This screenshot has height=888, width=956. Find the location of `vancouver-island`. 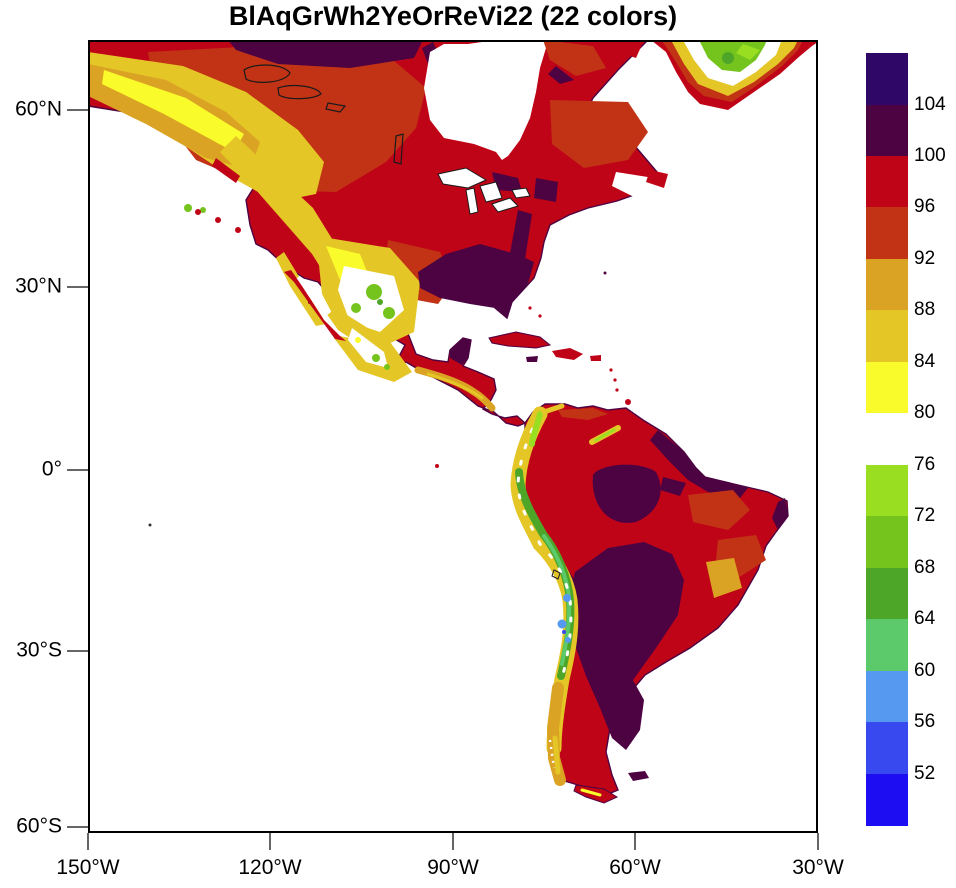

vancouver-island is located at coordinates (226, 170).